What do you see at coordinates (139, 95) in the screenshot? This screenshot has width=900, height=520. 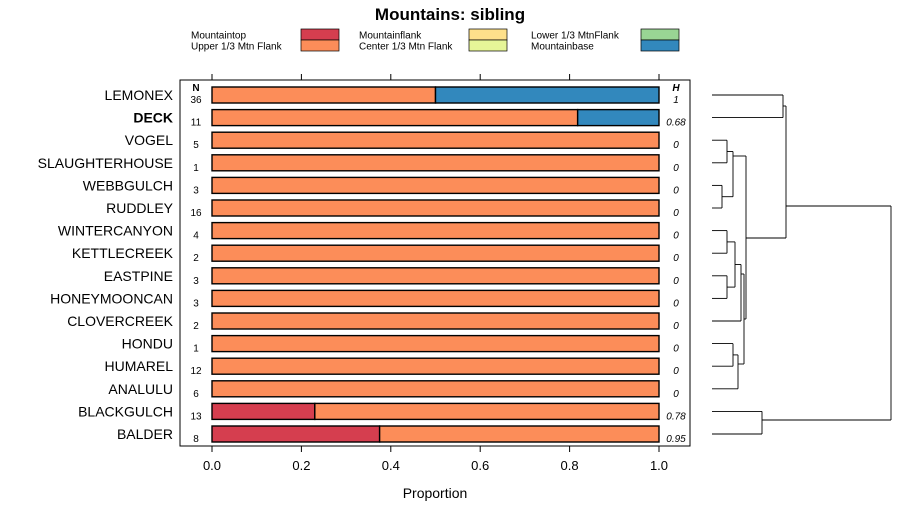 I see `row-label: LEMONEX` at bounding box center [139, 95].